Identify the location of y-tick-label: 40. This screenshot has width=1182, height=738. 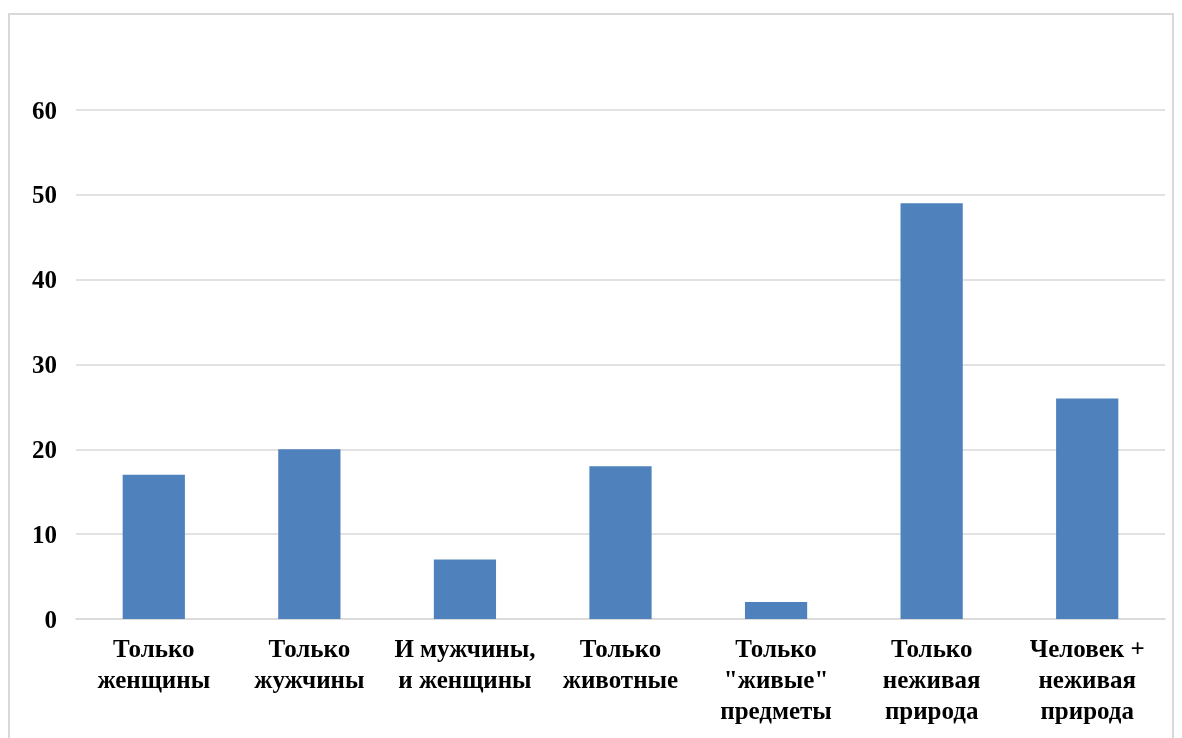
(44, 280).